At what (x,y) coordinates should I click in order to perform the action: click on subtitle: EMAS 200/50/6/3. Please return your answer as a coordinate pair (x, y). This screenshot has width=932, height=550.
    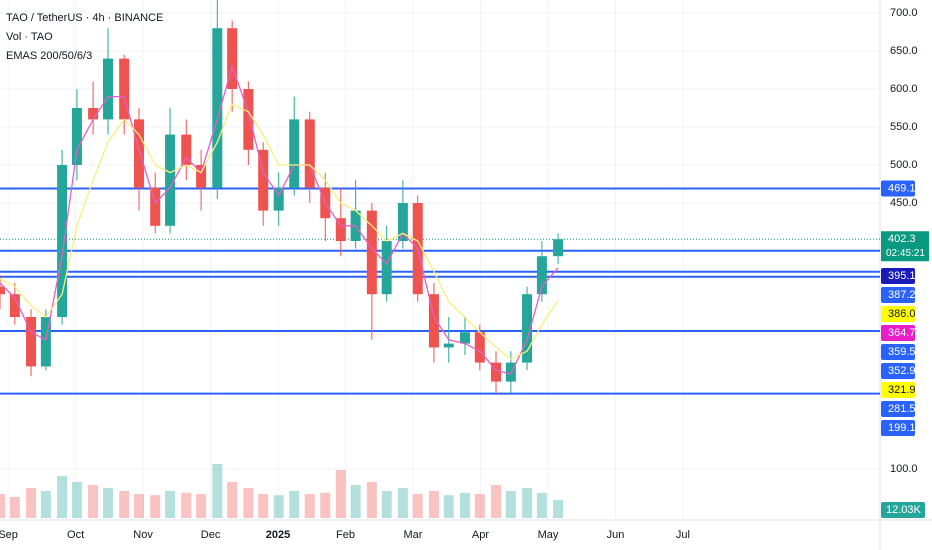
    Looking at the image, I should click on (49, 56).